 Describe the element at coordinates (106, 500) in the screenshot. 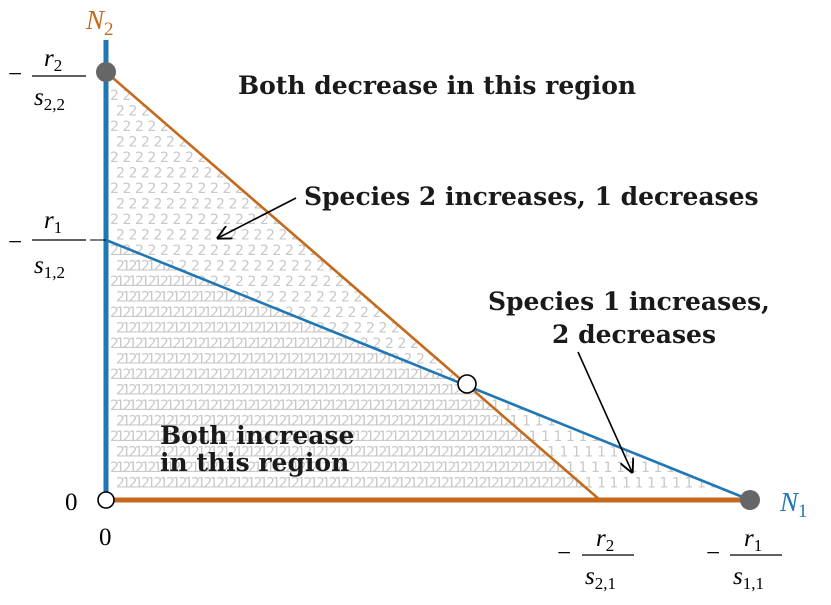

I see `equilibrium-origin` at that location.